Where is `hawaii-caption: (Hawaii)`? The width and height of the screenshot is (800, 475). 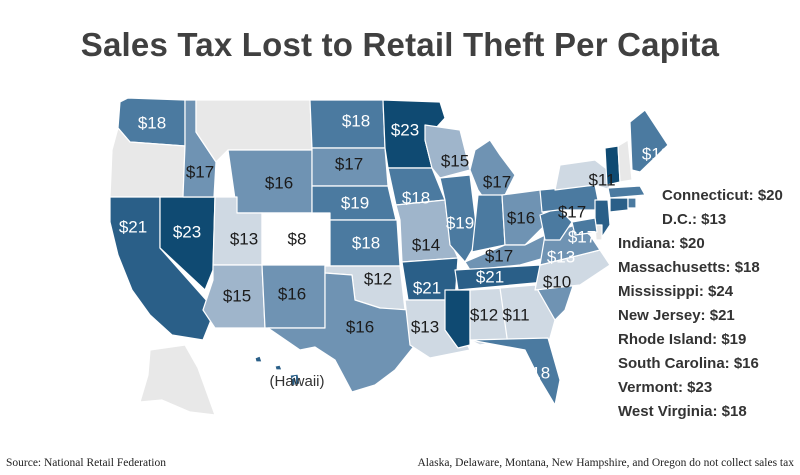 hawaii-caption: (Hawaii) is located at coordinates (297, 381).